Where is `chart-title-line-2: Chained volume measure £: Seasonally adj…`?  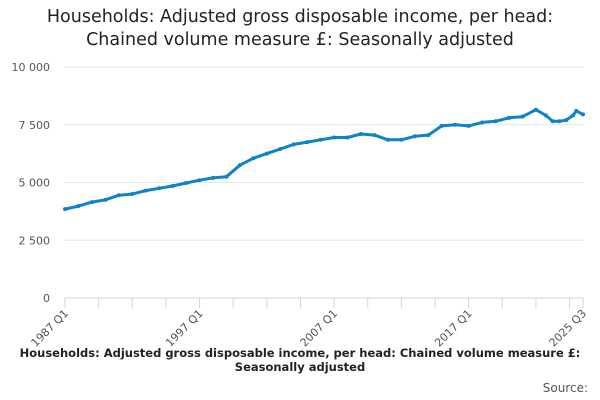 chart-title-line-2: Chained volume measure £: Seasonally adj… is located at coordinates (300, 40).